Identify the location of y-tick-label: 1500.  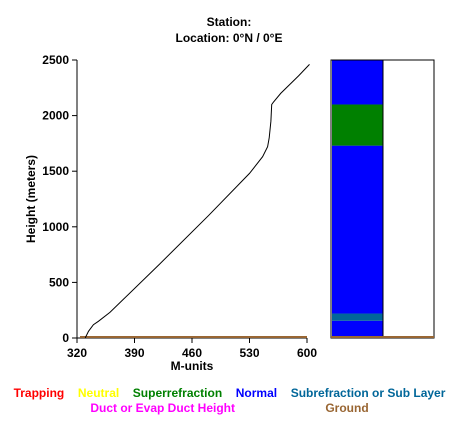
(55, 171).